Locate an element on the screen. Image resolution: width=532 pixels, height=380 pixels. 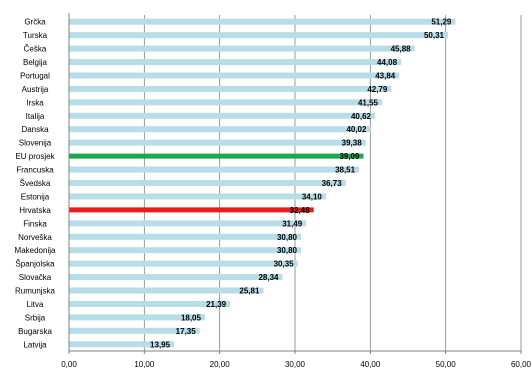
category-label: EU prosjek is located at coordinates (35, 156).